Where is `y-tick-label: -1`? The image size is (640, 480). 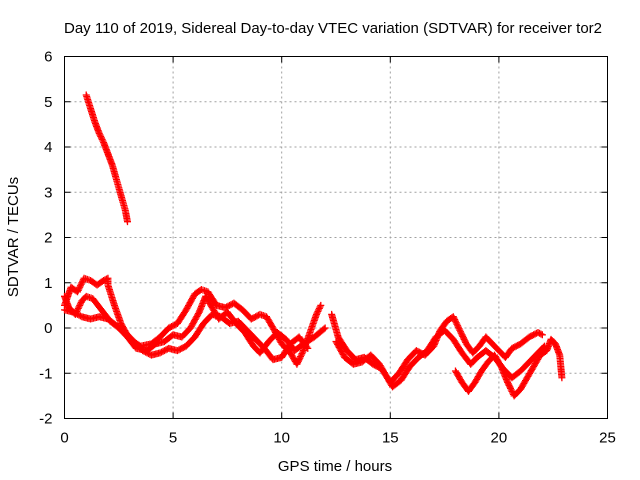 y-tick-label: -1 is located at coordinates (45, 373).